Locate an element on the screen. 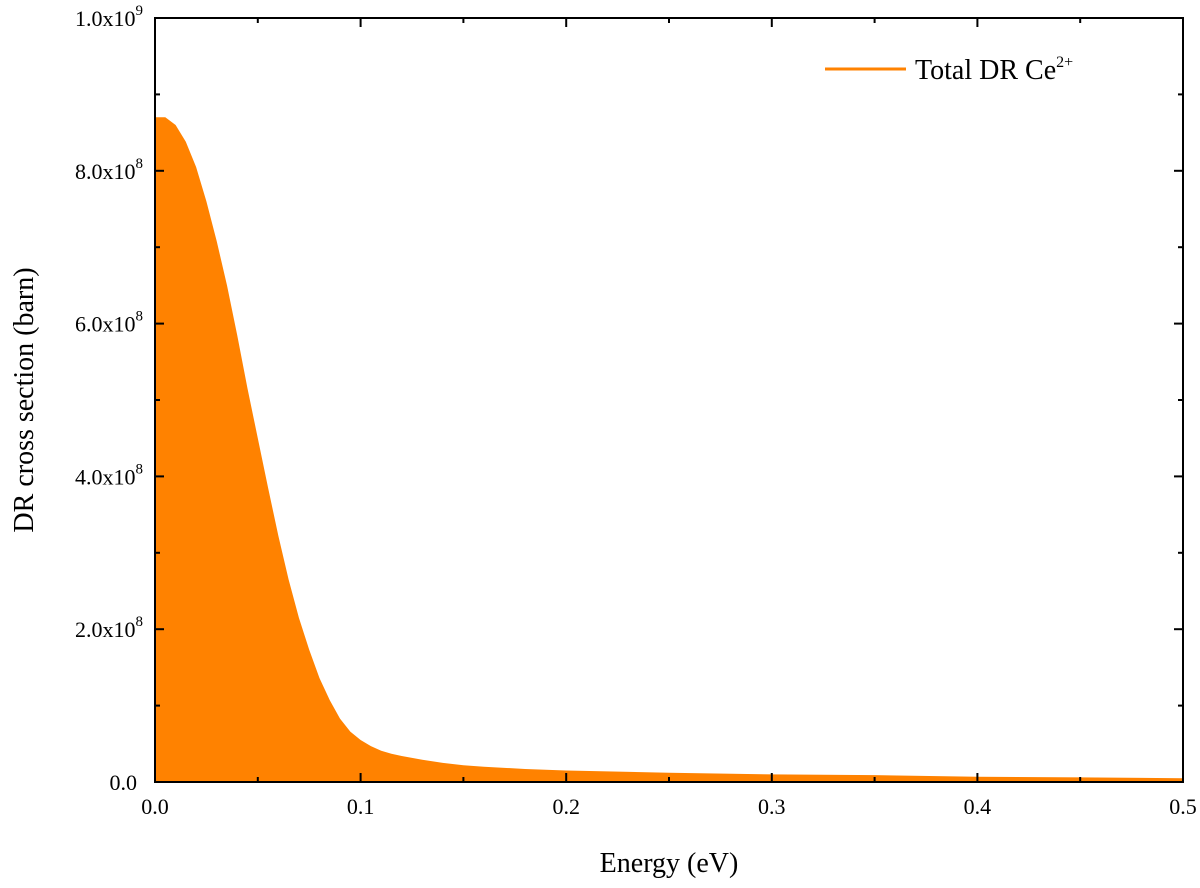 The image size is (1200, 888). x-tick-label: 0.5 is located at coordinates (1183, 806).